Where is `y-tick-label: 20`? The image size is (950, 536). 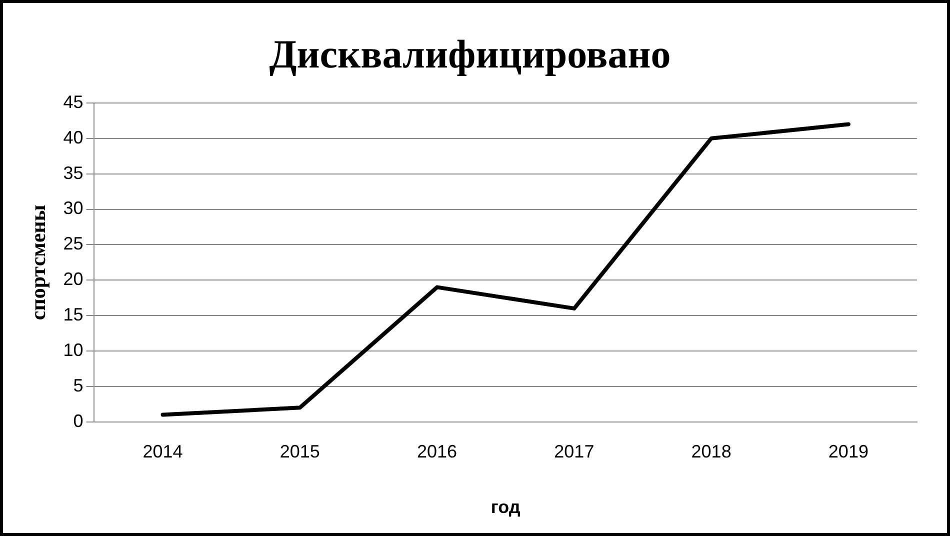 y-tick-label: 20 is located at coordinates (73, 279).